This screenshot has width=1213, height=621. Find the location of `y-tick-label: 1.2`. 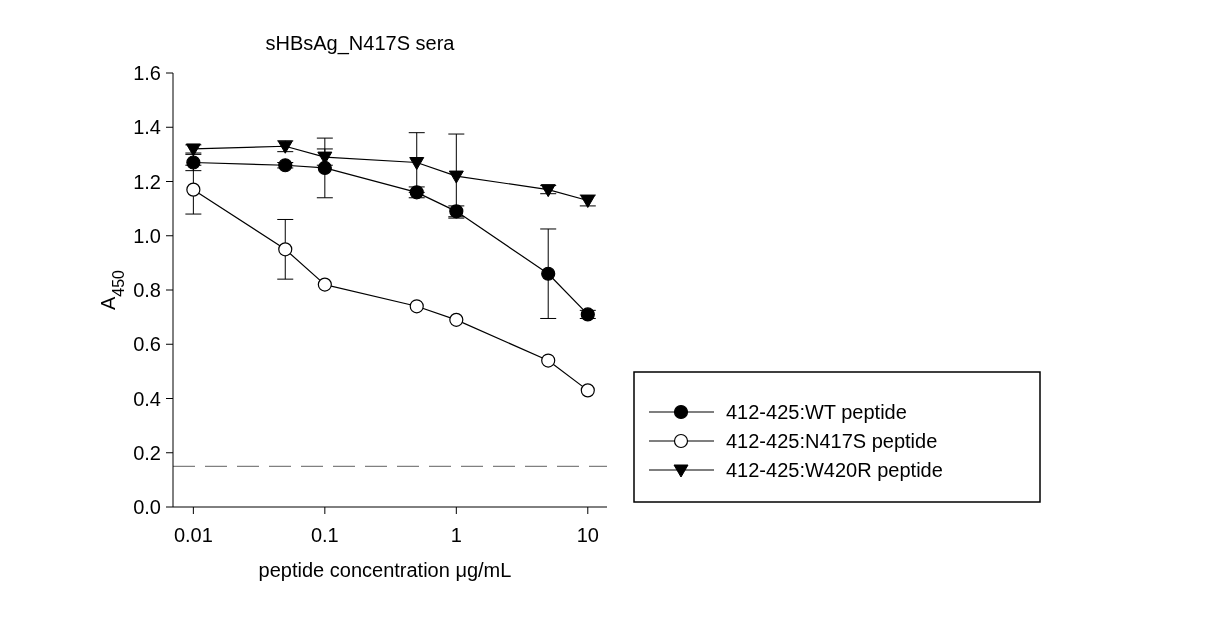

y-tick-label: 1.2 is located at coordinates (147, 181).